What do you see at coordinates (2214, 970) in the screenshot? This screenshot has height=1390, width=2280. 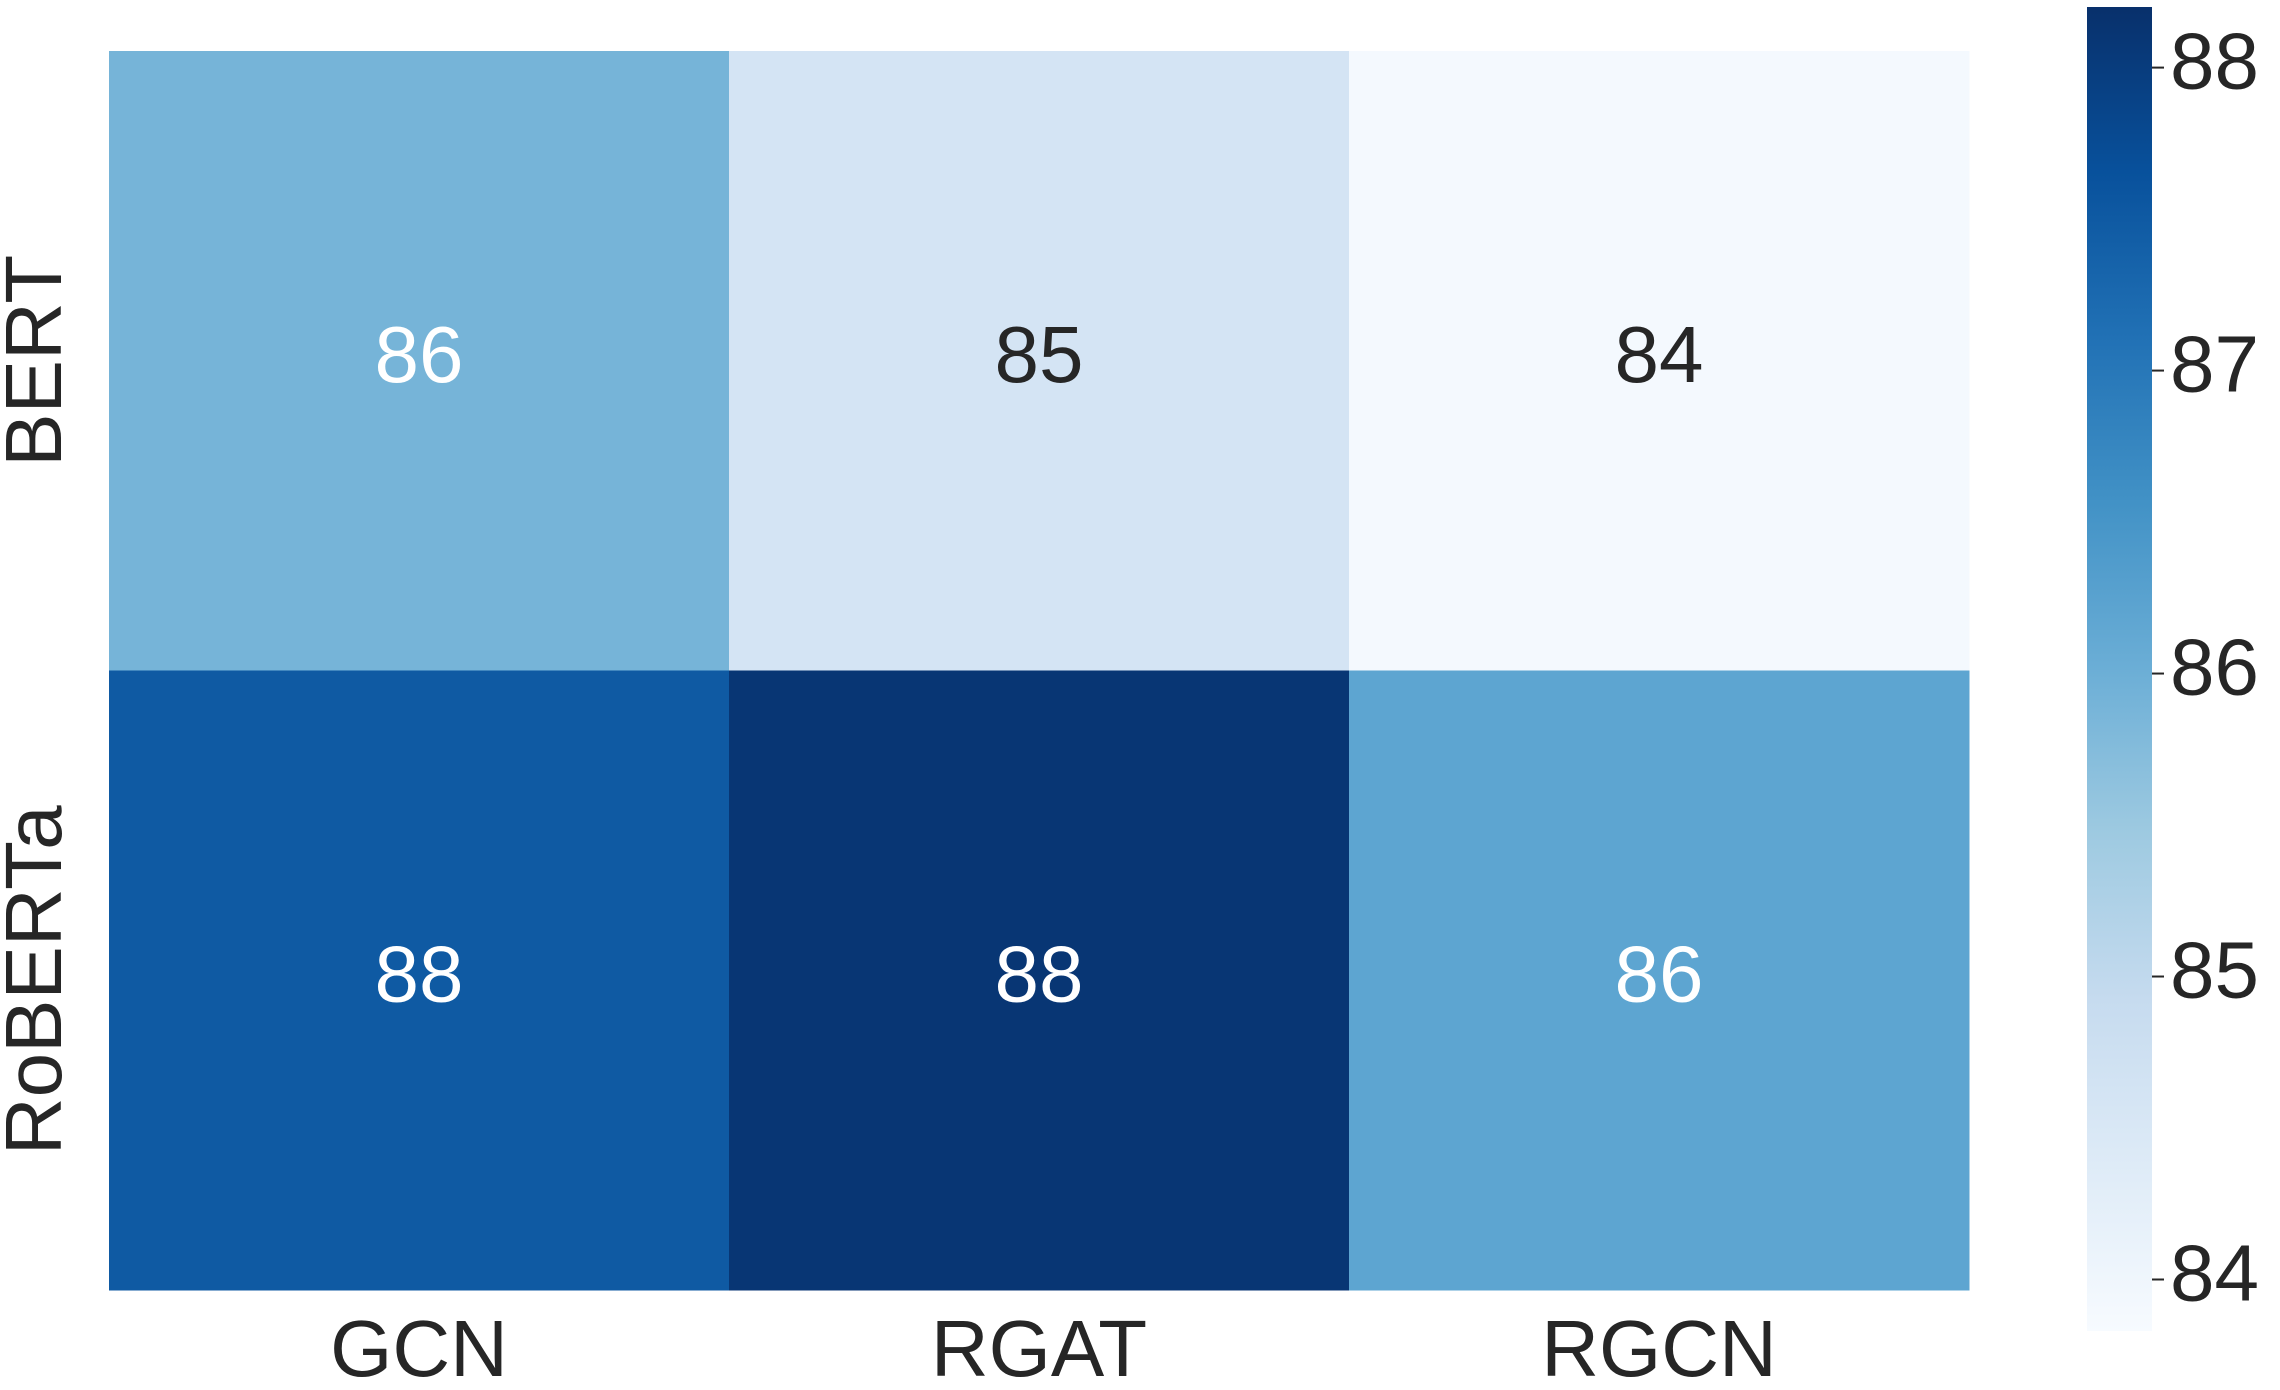 I see `colorbar-tick-label: 85` at bounding box center [2214, 970].